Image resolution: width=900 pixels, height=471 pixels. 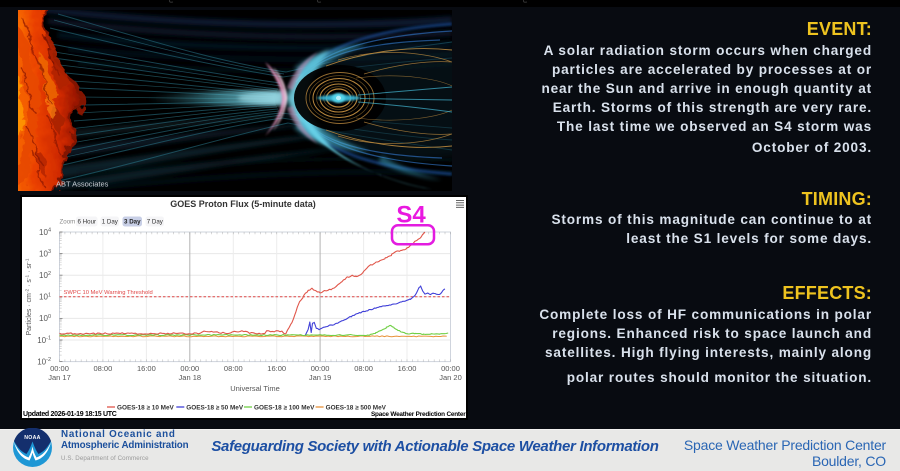 What do you see at coordinates (417, 414) in the screenshot?
I see `svg-text:Space Weather Prediction Cente: Space Weather Prediction Center` at bounding box center [417, 414].